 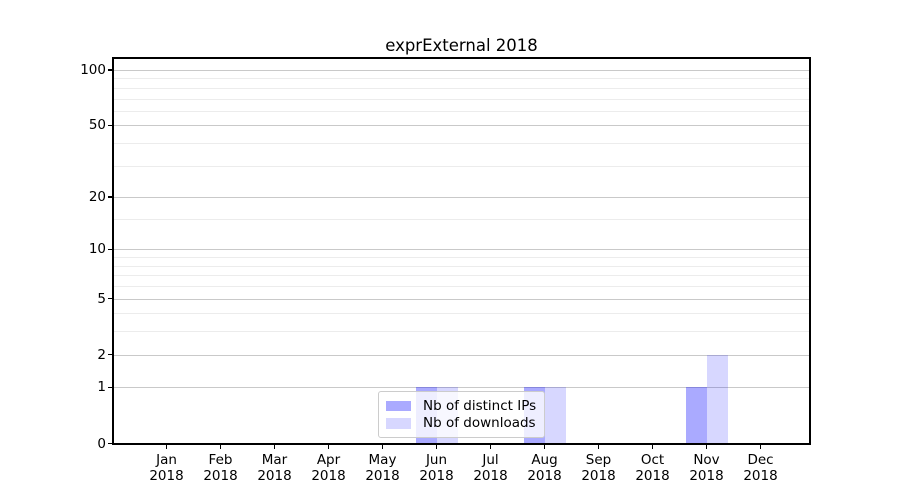 I want to click on x-axis-tick-label: Jul 2018, so click(x=491, y=468).